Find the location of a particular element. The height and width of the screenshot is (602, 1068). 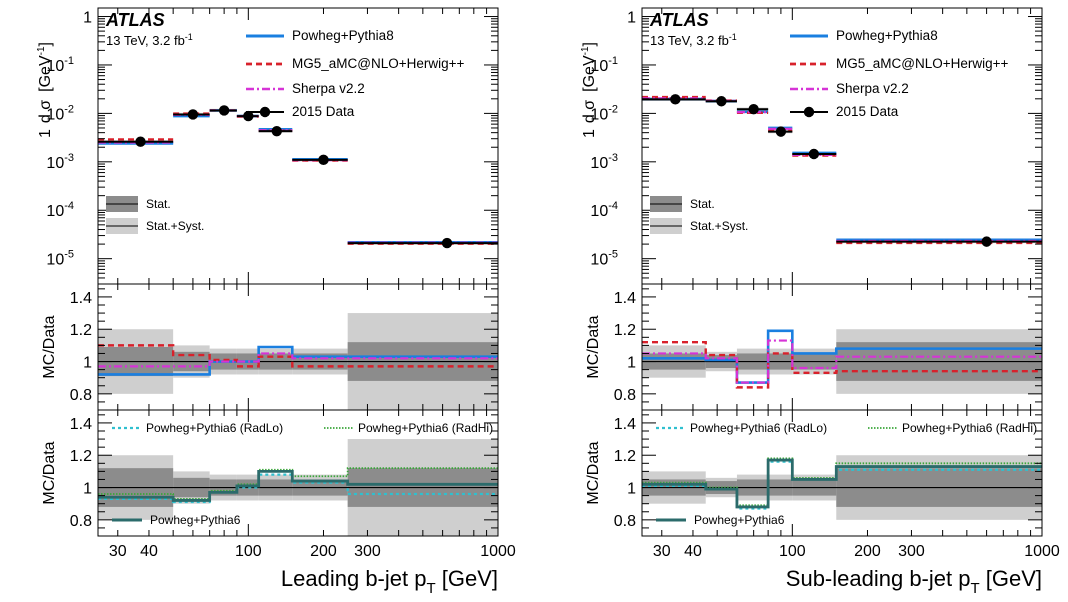

x-axis-title: Leading b-jet pT [GeV] is located at coordinates (389, 581).